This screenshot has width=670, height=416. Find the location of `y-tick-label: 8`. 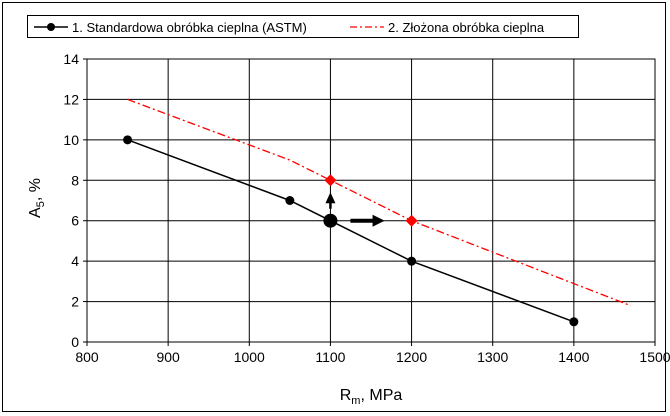

y-tick-label: 8 is located at coordinates (75, 180).